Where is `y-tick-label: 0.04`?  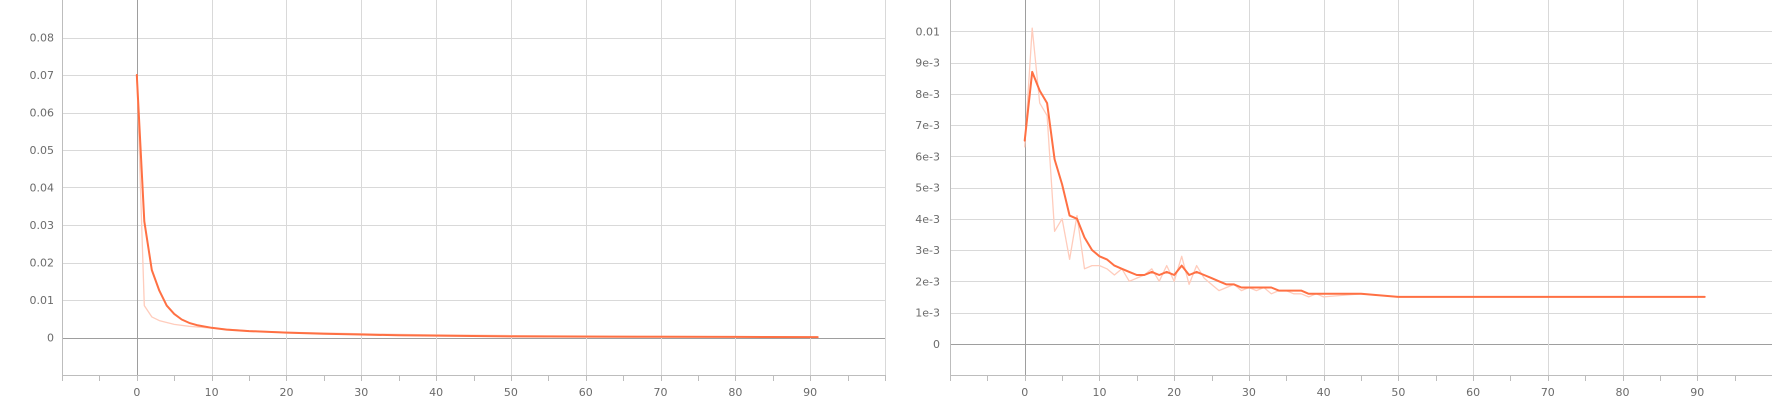 y-tick-label: 0.04 is located at coordinates (42, 188).